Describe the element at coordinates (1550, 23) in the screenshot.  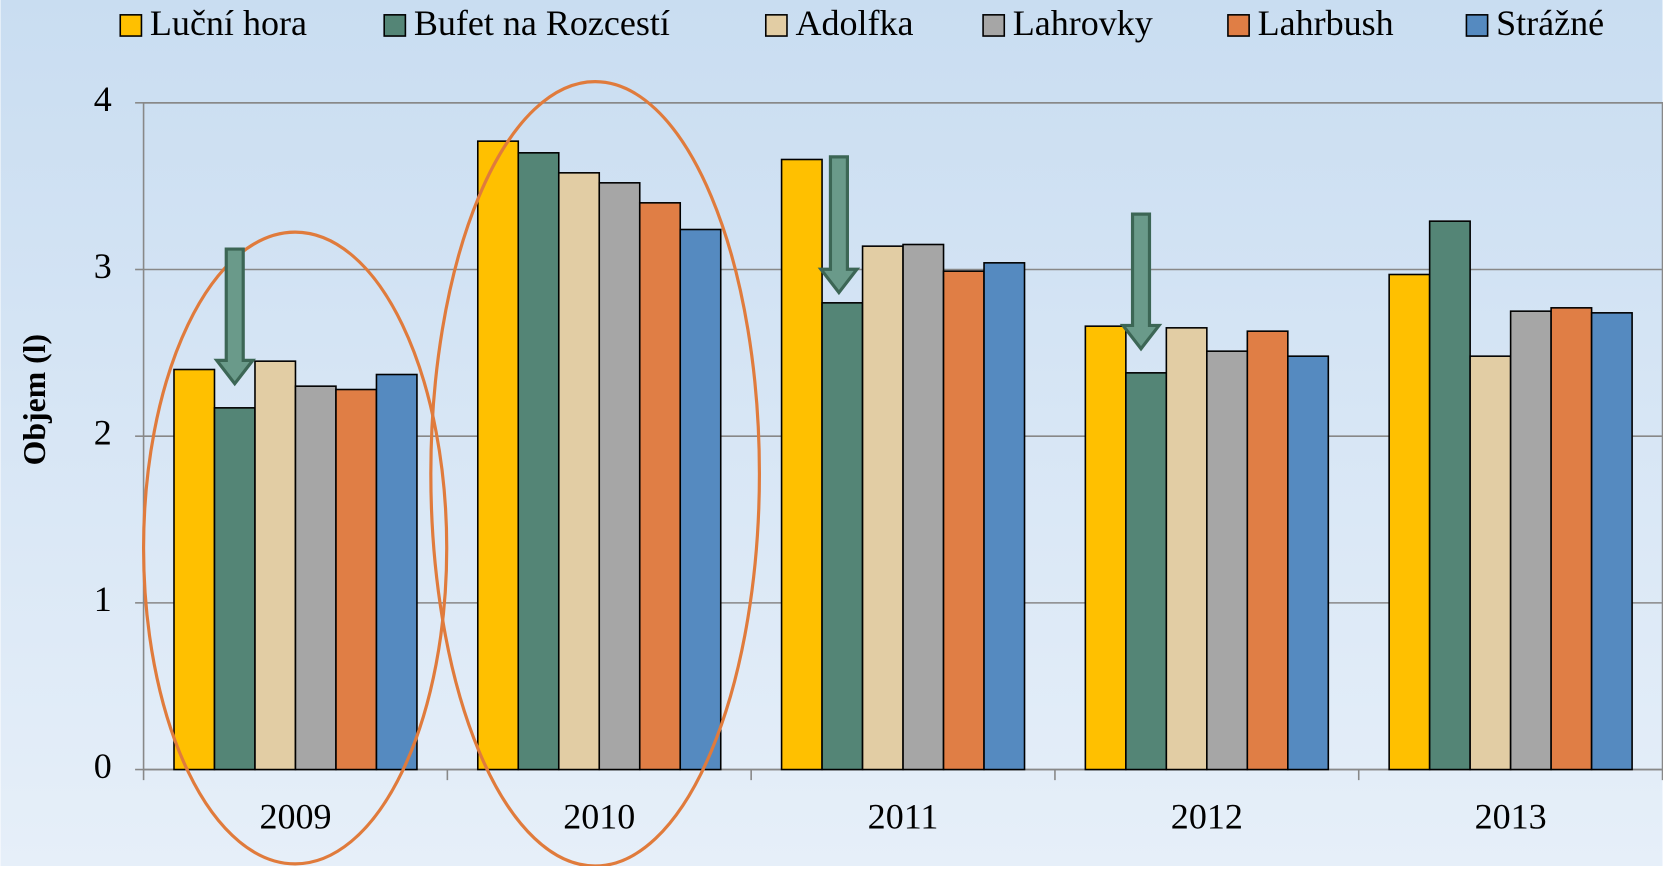
I see `legend-label: Strážné` at that location.